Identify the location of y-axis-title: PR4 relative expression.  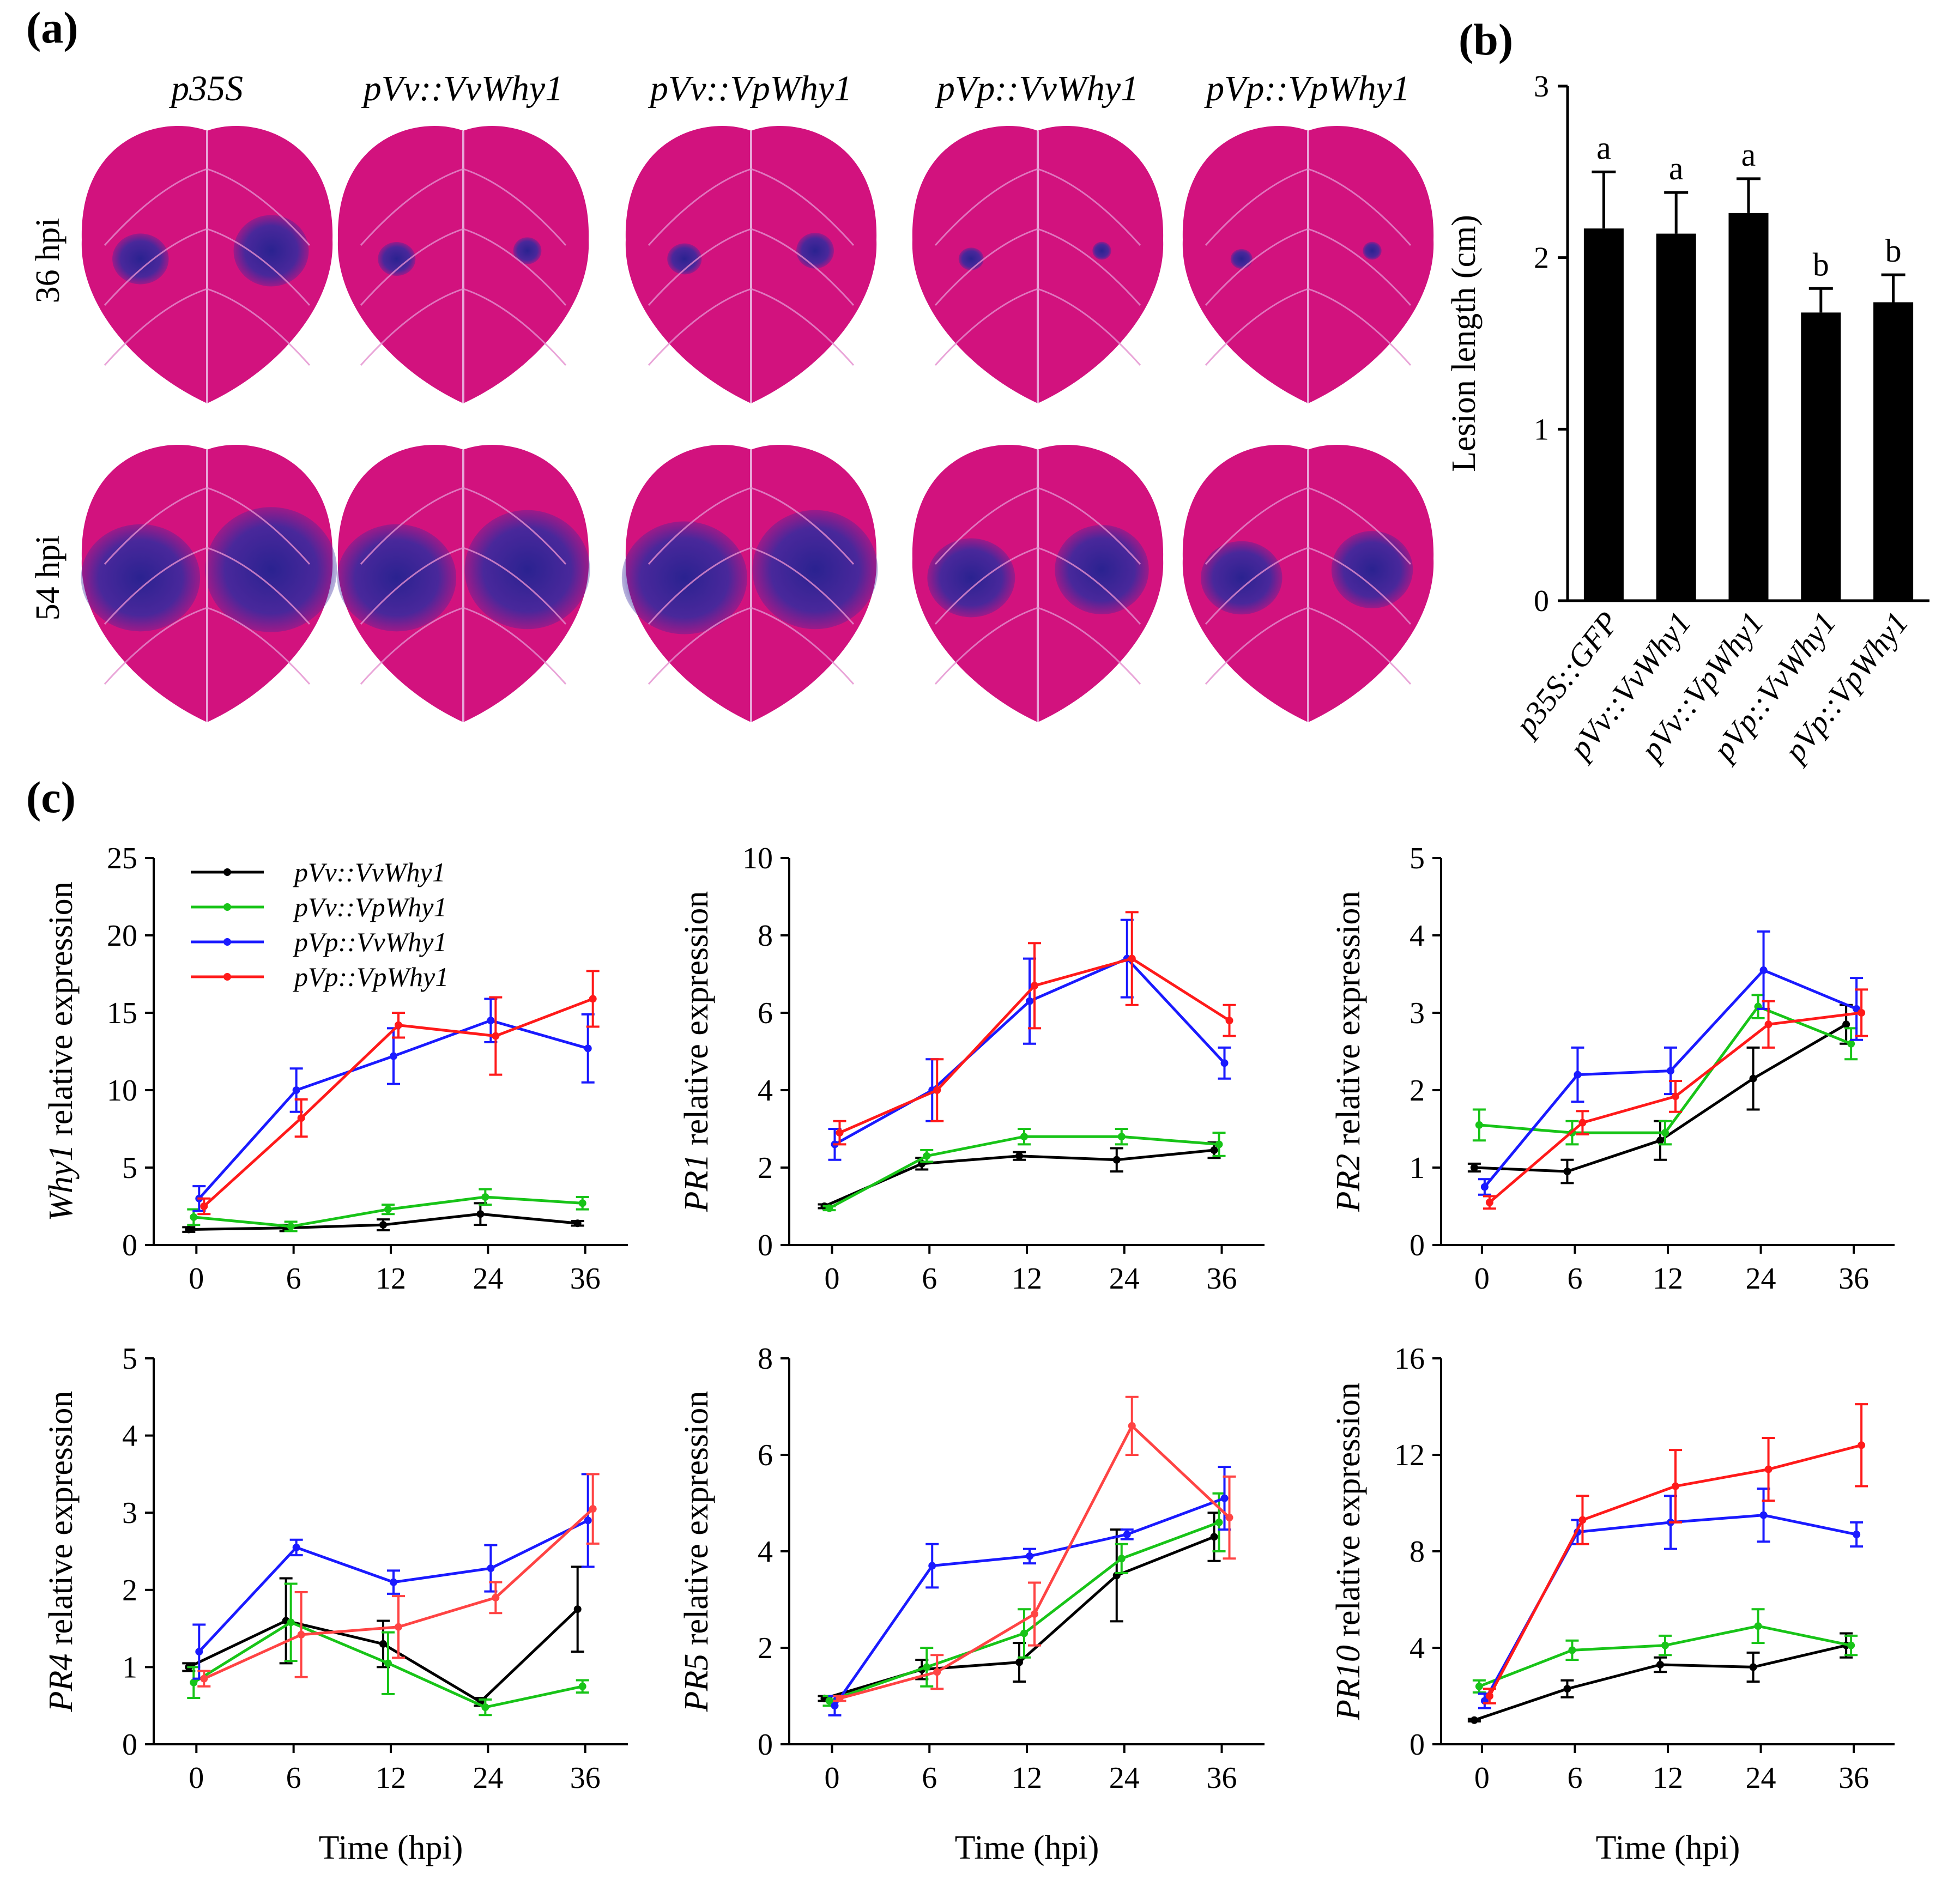
(62, 1552).